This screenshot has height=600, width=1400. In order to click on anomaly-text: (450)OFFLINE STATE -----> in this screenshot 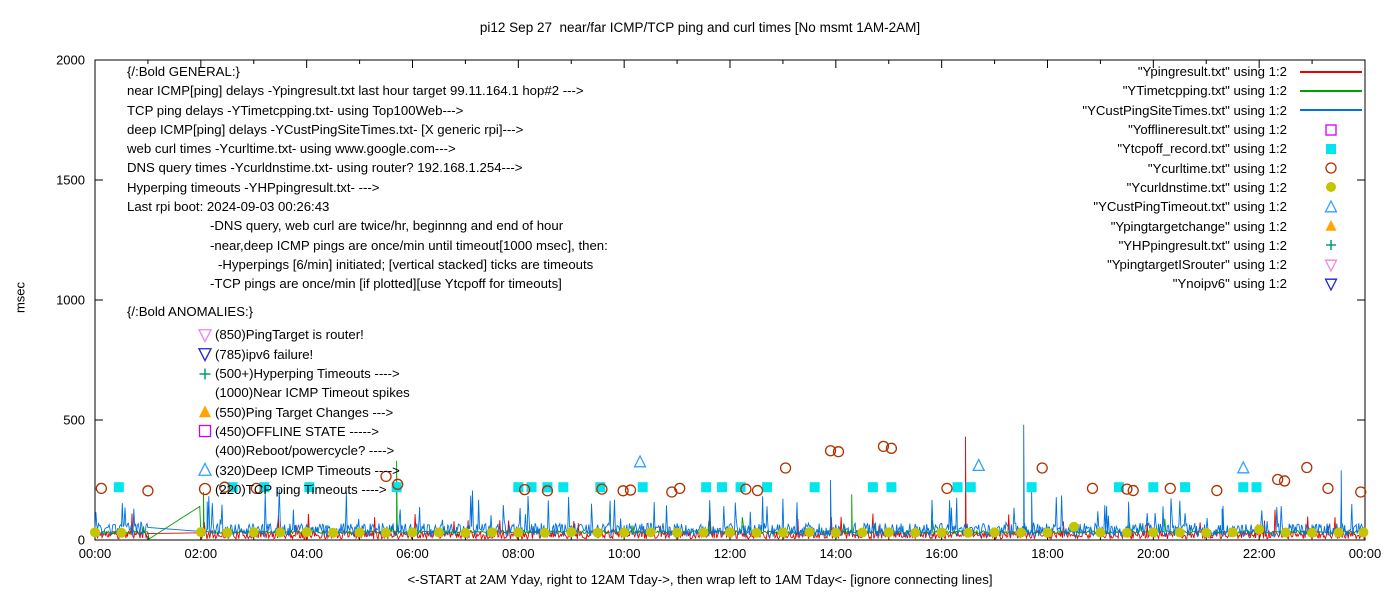, I will do `click(297, 431)`.